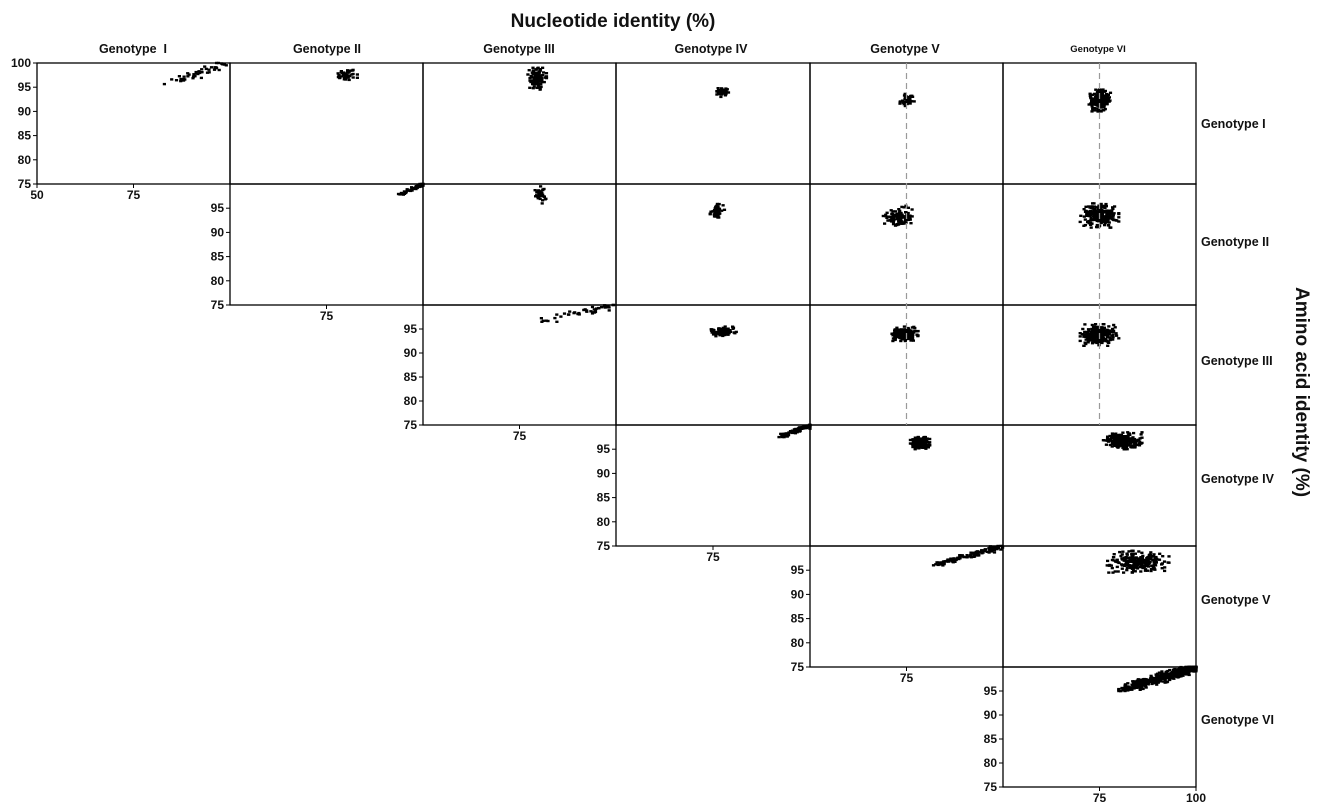  What do you see at coordinates (1235, 242) in the screenshot?
I see `row-label-genotype-ii: Genotype II` at bounding box center [1235, 242].